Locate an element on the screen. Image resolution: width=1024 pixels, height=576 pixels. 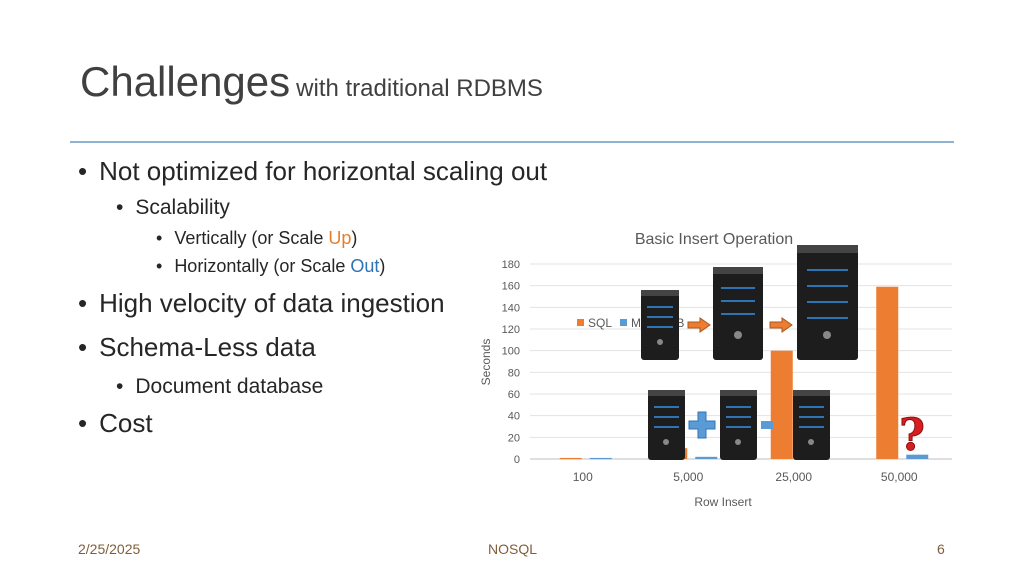
bullet-document-database: • Document database is located at coordinates (219, 387).